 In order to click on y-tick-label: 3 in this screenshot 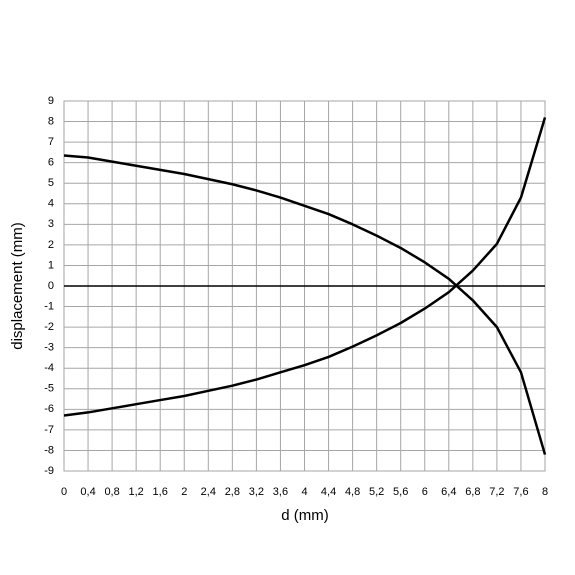, I will do `click(51, 224)`.